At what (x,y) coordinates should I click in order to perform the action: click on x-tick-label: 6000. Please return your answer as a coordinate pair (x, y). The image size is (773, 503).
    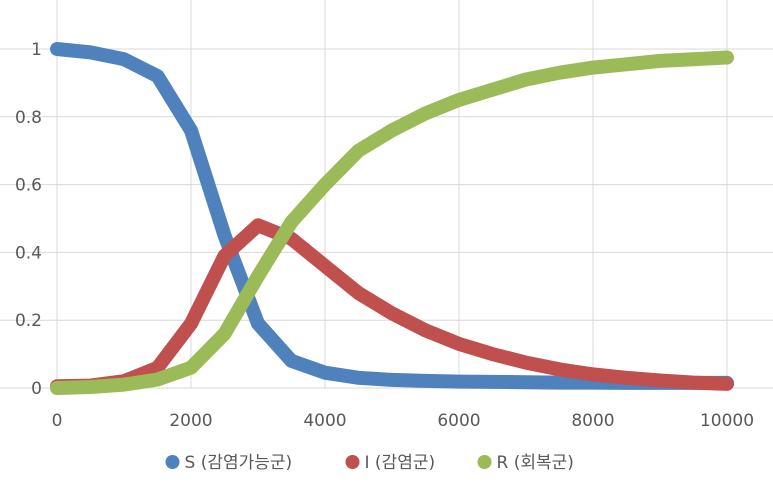
    Looking at the image, I should click on (458, 421).